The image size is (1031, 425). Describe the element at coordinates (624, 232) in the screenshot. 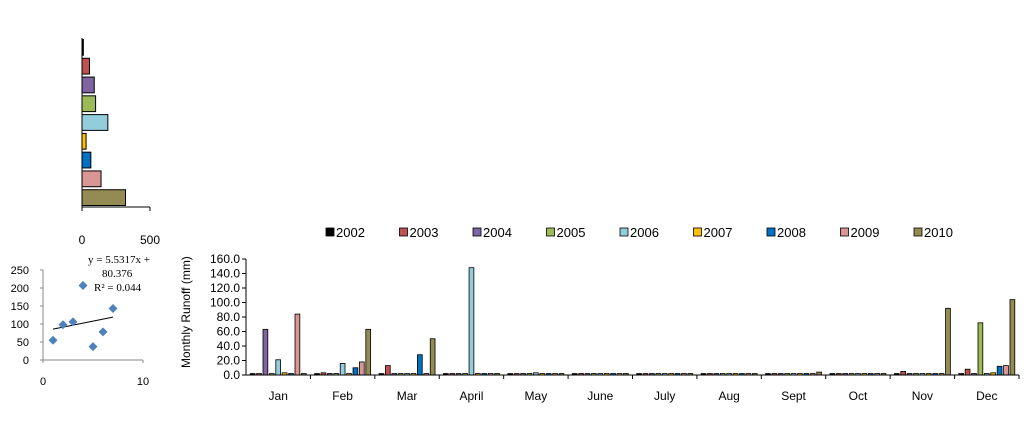

I see `legend-swatch-2006` at that location.